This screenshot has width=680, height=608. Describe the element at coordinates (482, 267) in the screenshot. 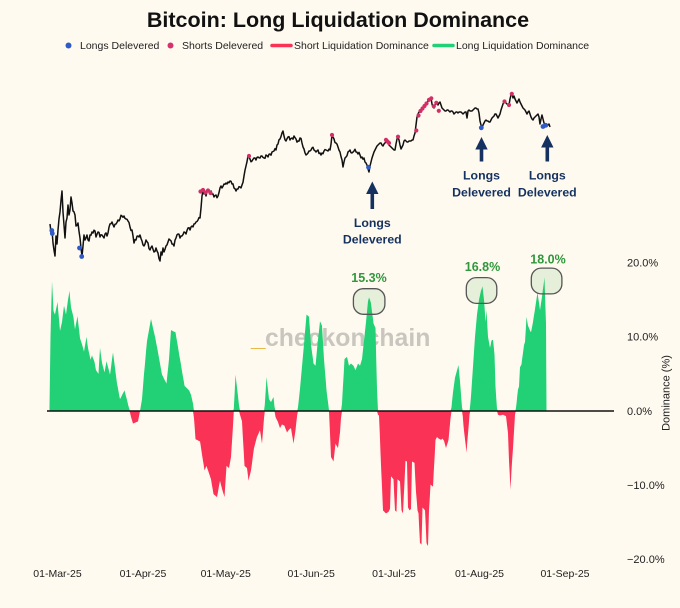

I see `svg-text: 16.8%` at that location.